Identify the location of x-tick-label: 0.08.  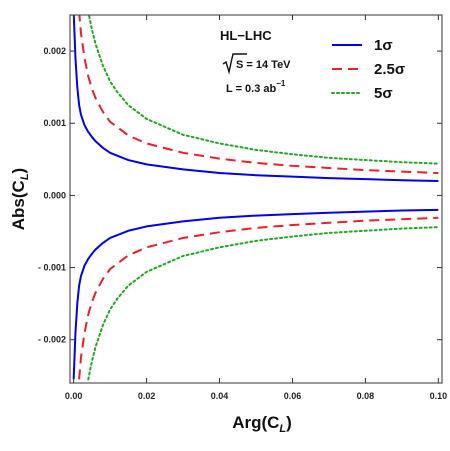
(366, 396).